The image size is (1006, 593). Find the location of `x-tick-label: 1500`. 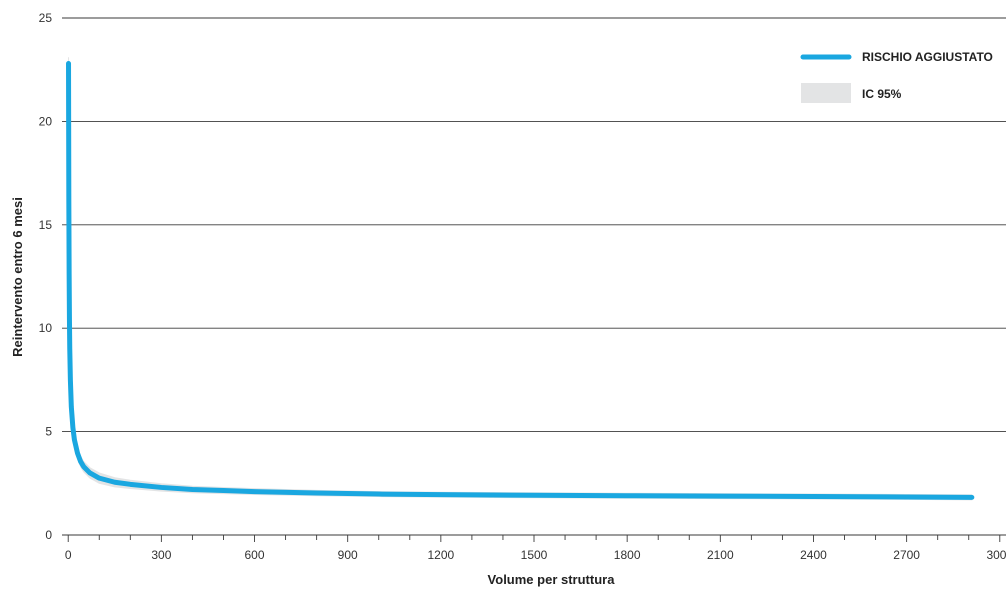

x-tick-label: 1500 is located at coordinates (534, 555).